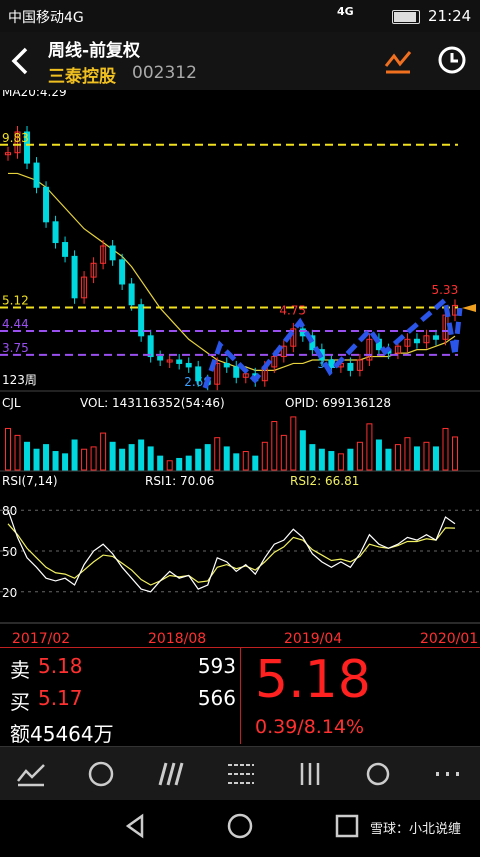  What do you see at coordinates (310, 774) in the screenshot?
I see `tool-settings` at bounding box center [310, 774].